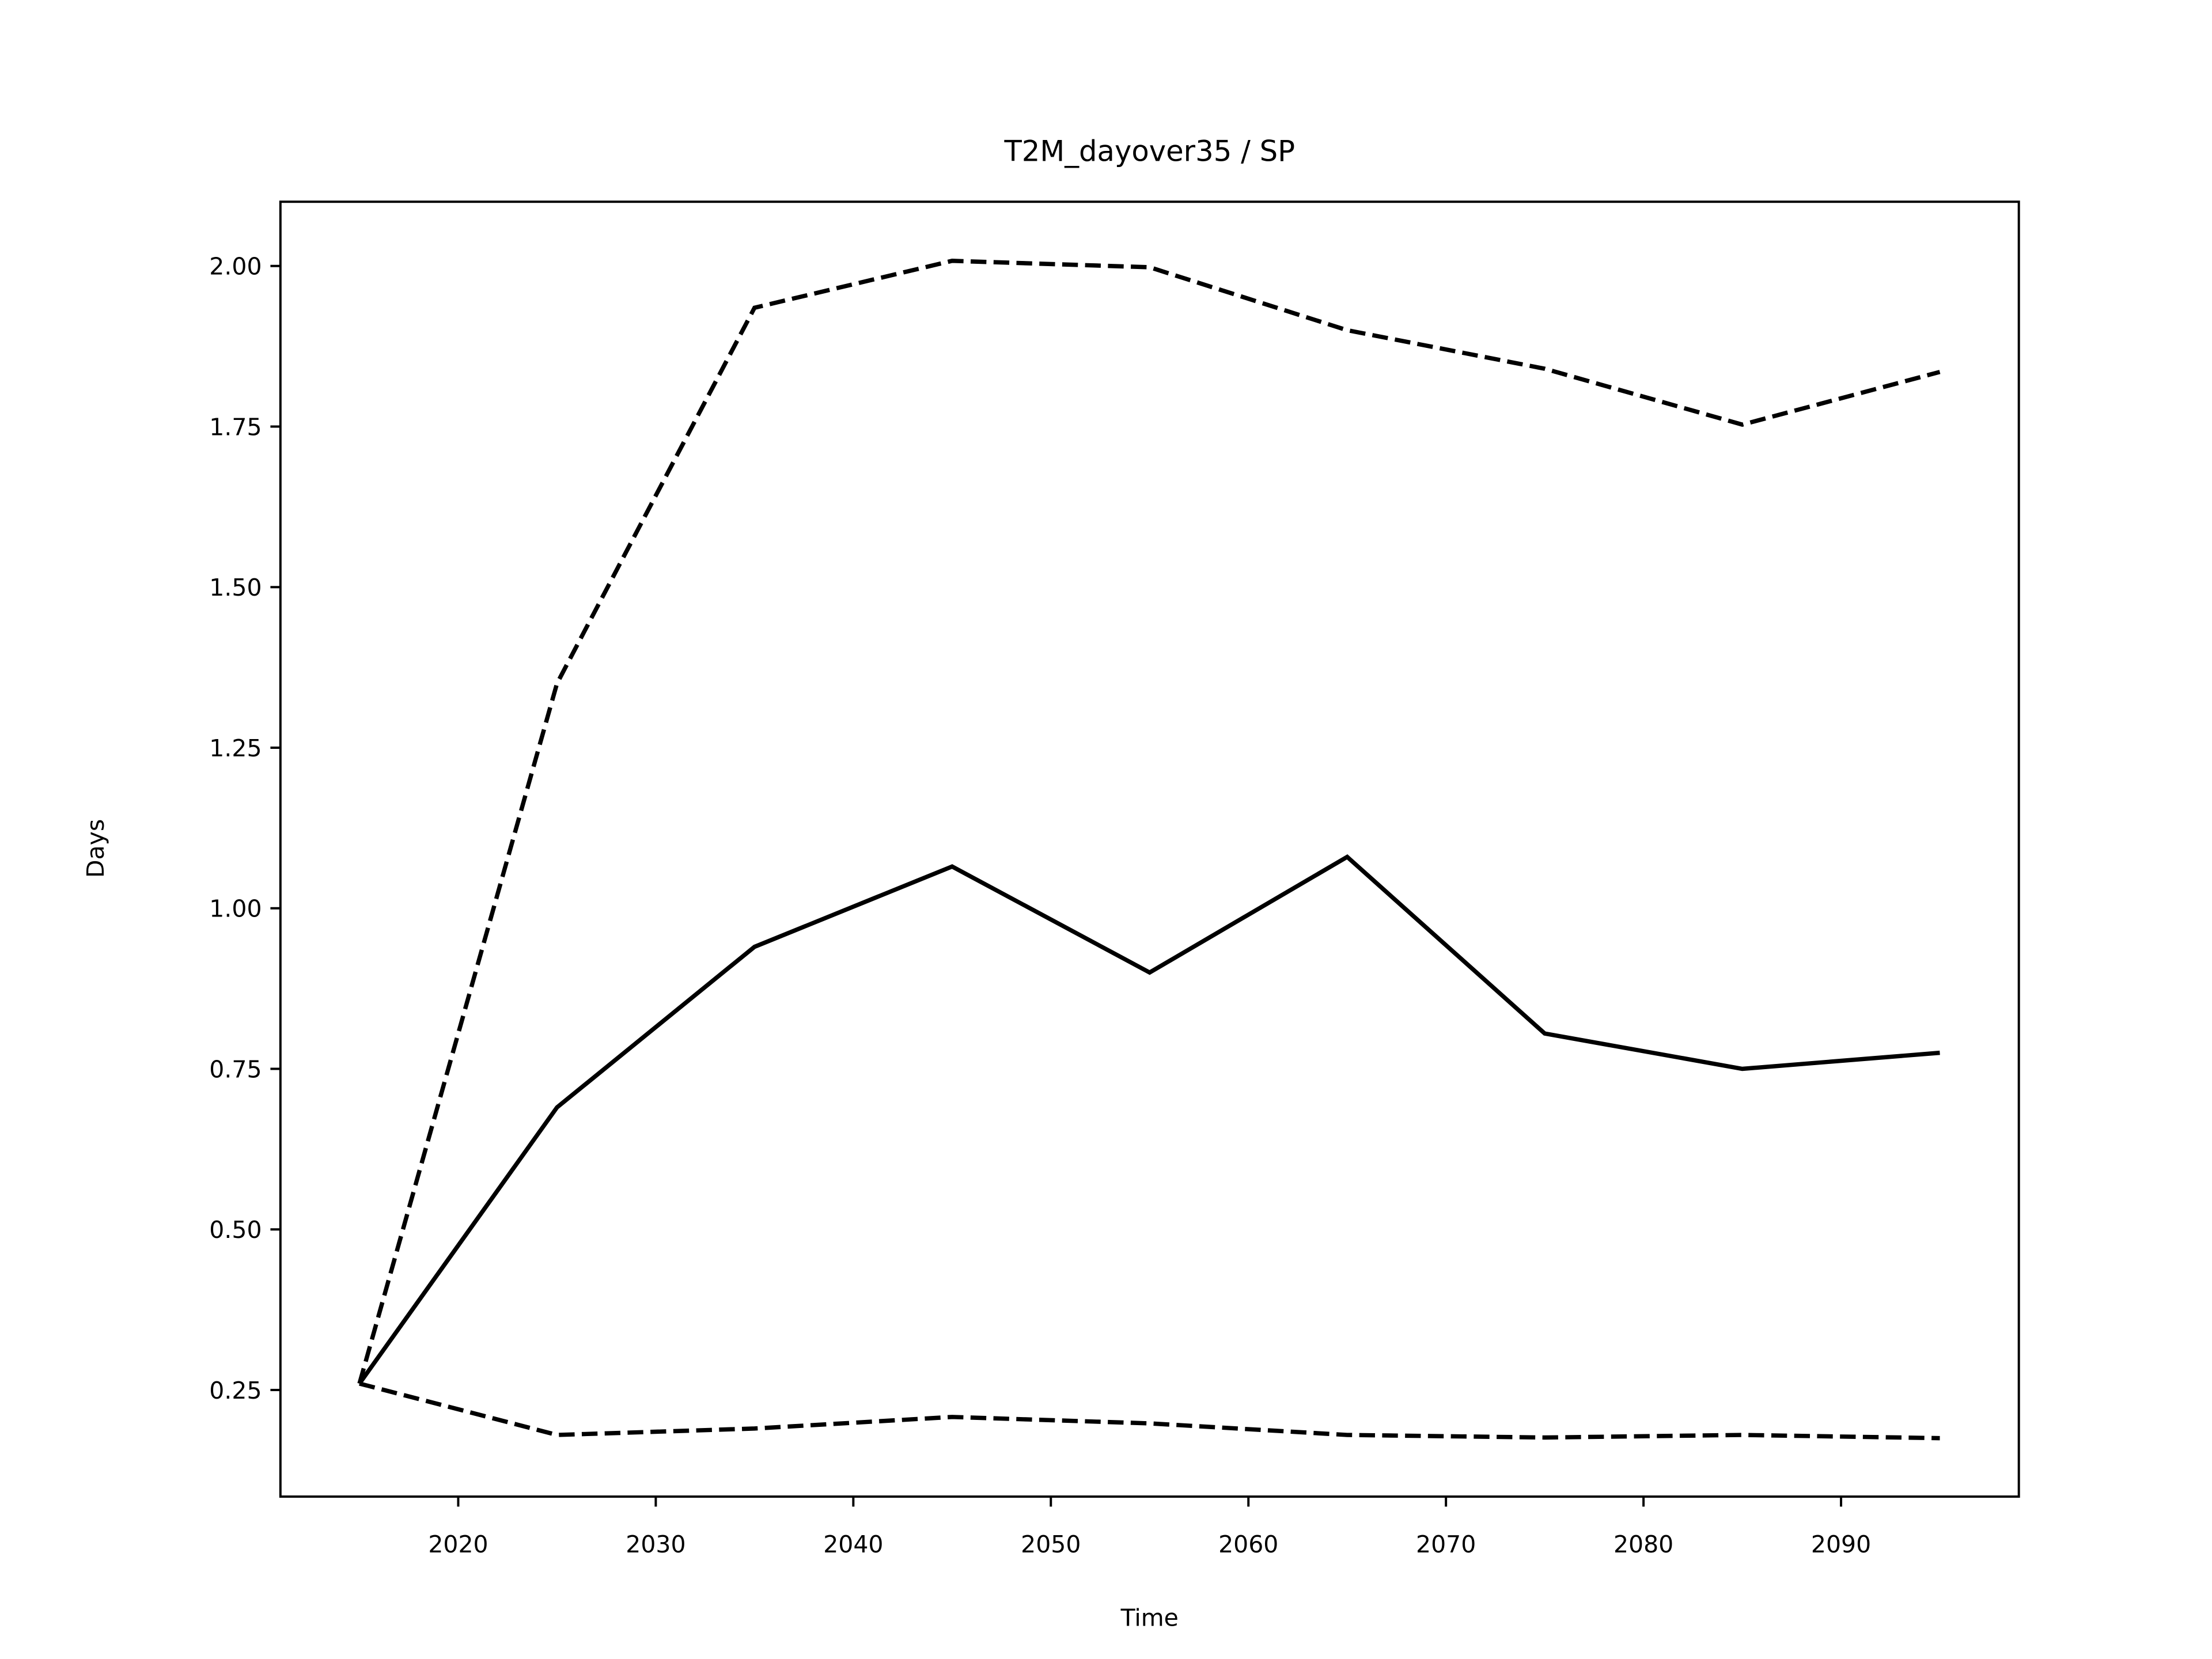 This screenshot has height=1659, width=2212. What do you see at coordinates (1149, 1618) in the screenshot?
I see `x-axis-label: Time` at bounding box center [1149, 1618].